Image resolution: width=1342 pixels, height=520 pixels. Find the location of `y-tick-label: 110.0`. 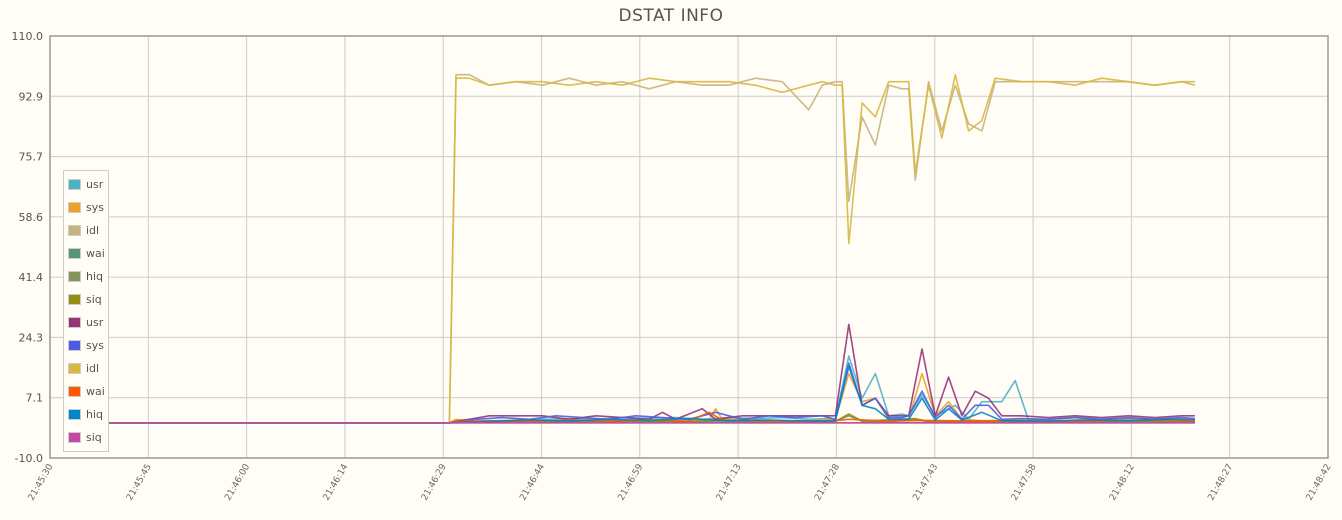

y-tick-label: 110.0 is located at coordinates (28, 36).